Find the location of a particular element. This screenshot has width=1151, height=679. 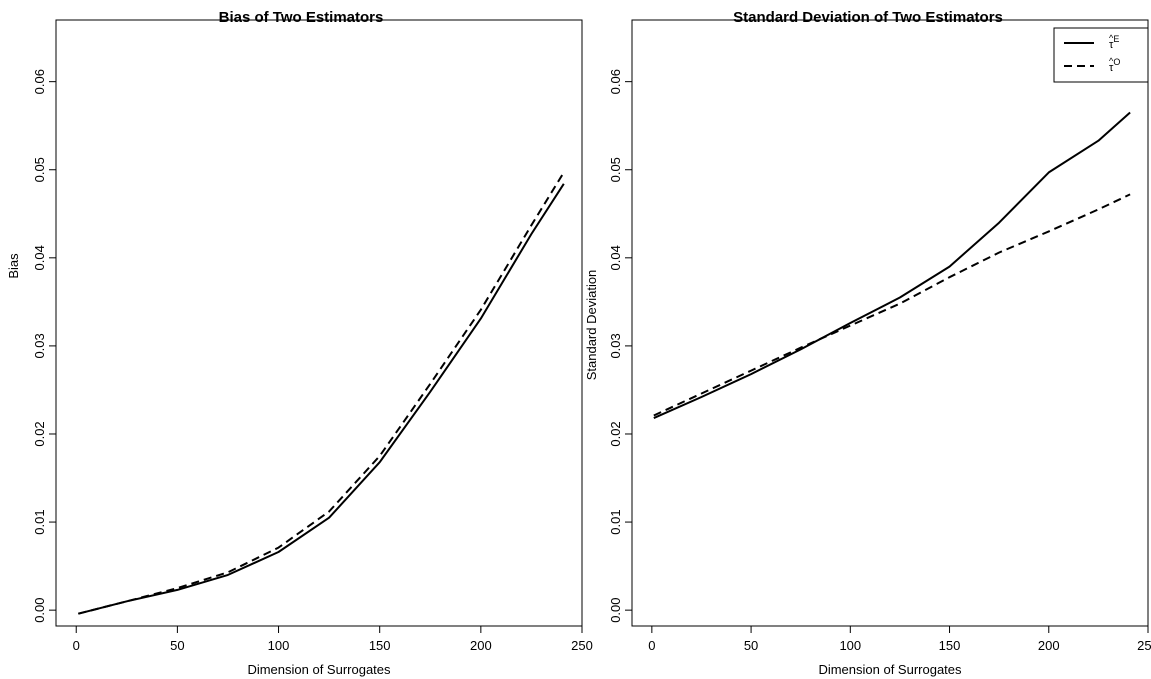

legend: τE ^ τO ^ is located at coordinates (1101, 55).